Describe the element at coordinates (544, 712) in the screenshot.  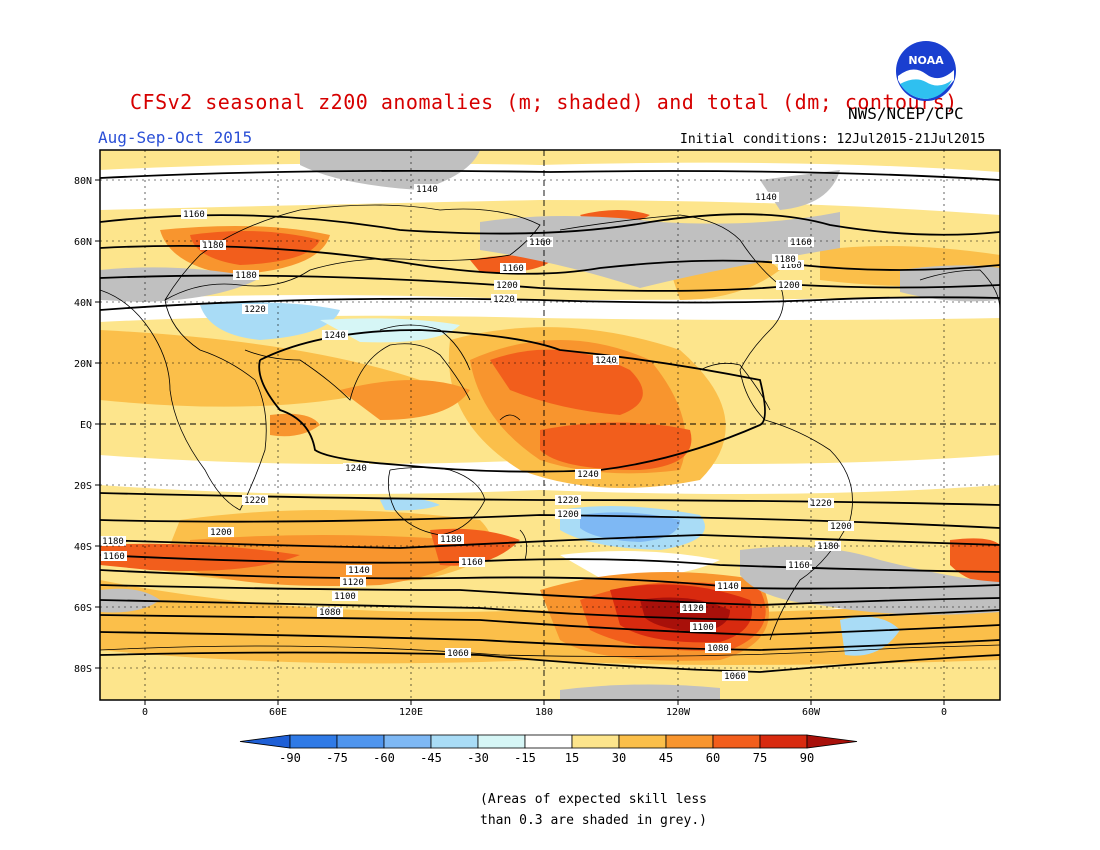
I see `lon-label: 180` at that location.